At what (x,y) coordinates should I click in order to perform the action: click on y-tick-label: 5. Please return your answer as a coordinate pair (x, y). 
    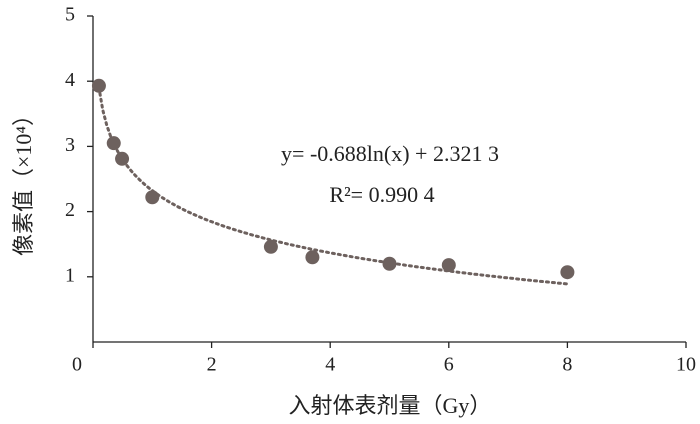
    Looking at the image, I should click on (70, 15).